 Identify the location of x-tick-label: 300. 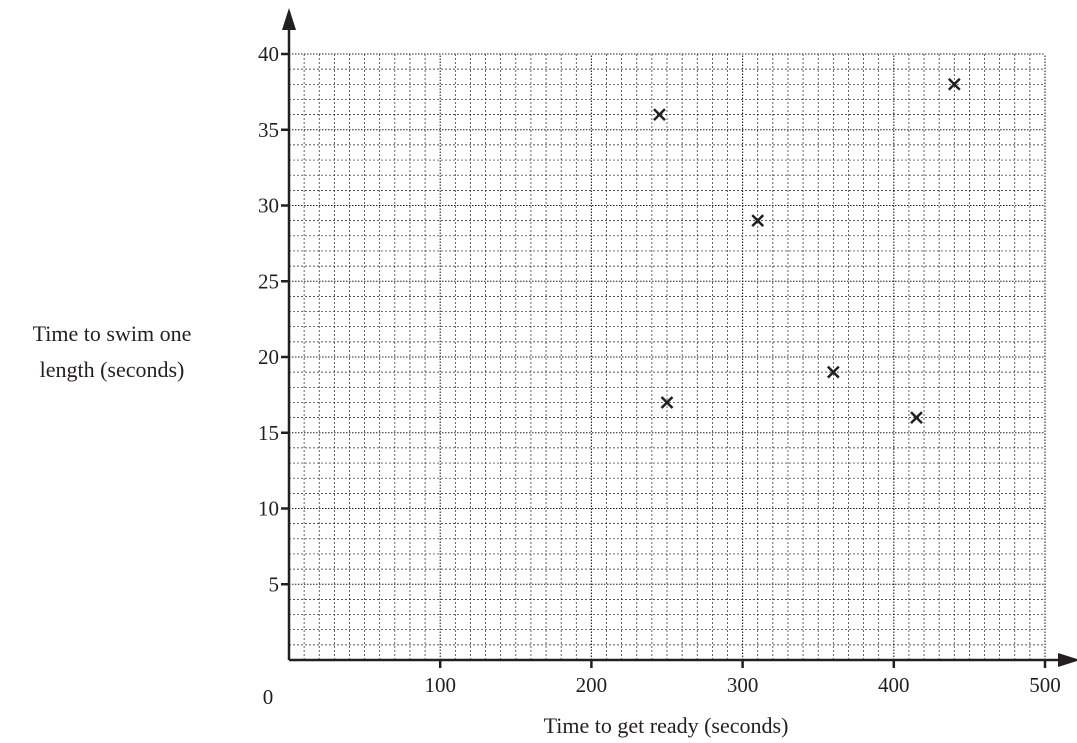
(743, 685).